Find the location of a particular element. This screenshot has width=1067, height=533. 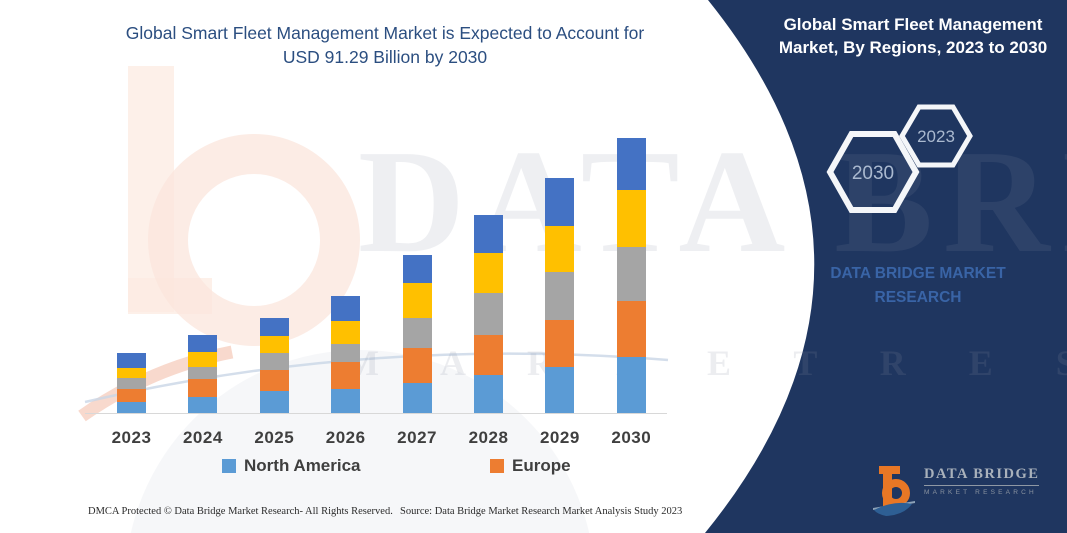

bar-segment-2025-unlabeled-segment-gray is located at coordinates (274, 362).